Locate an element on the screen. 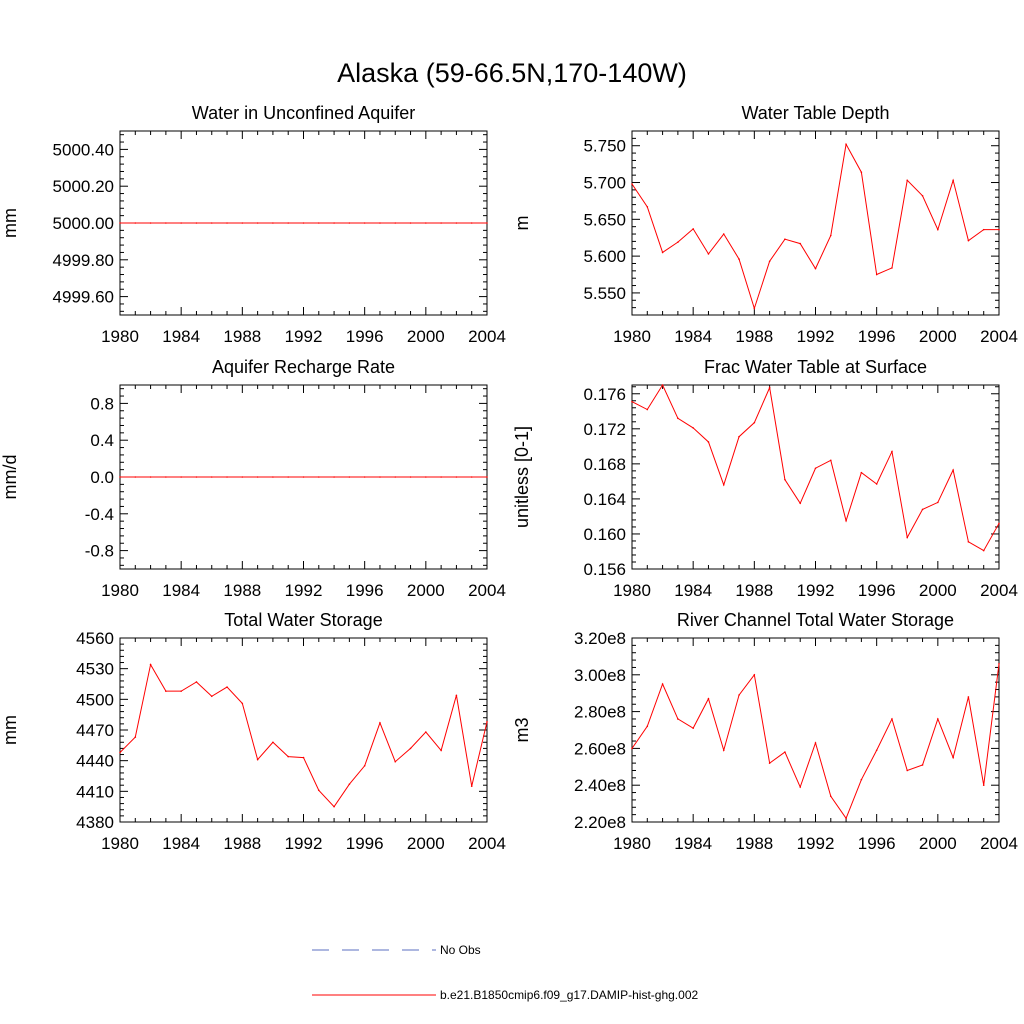 The image size is (1024, 1024). y-tick-label: 5000.20 is located at coordinates (83, 186).